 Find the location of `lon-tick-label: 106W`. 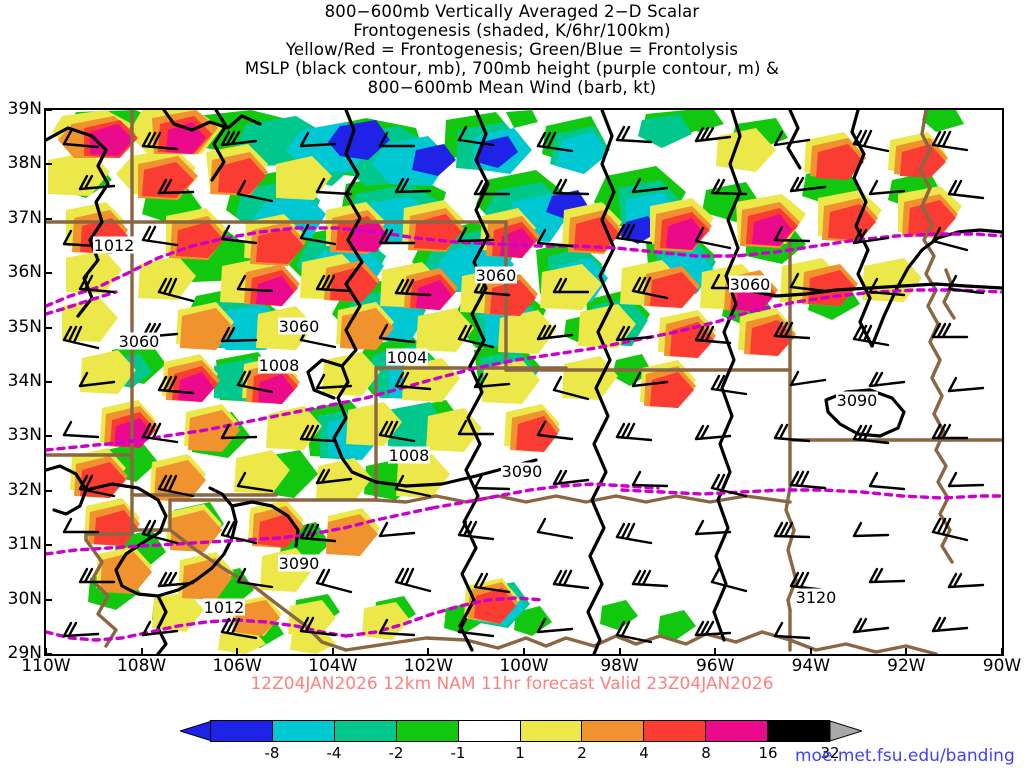

lon-tick-label: 106W is located at coordinates (237, 666).